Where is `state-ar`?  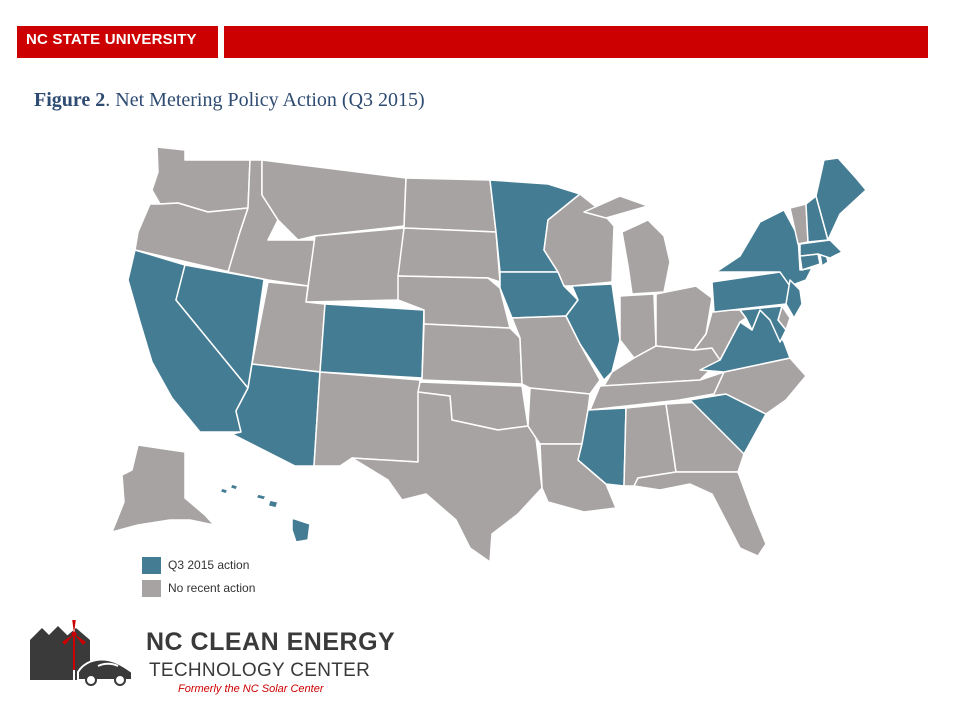 state-ar is located at coordinates (559, 416).